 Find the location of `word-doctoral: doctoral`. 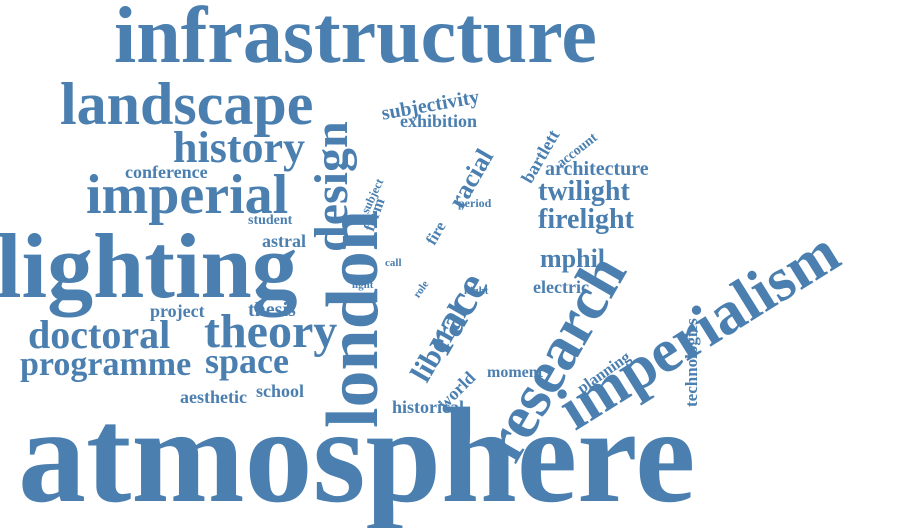

word-doctoral: doctoral is located at coordinates (99, 334).